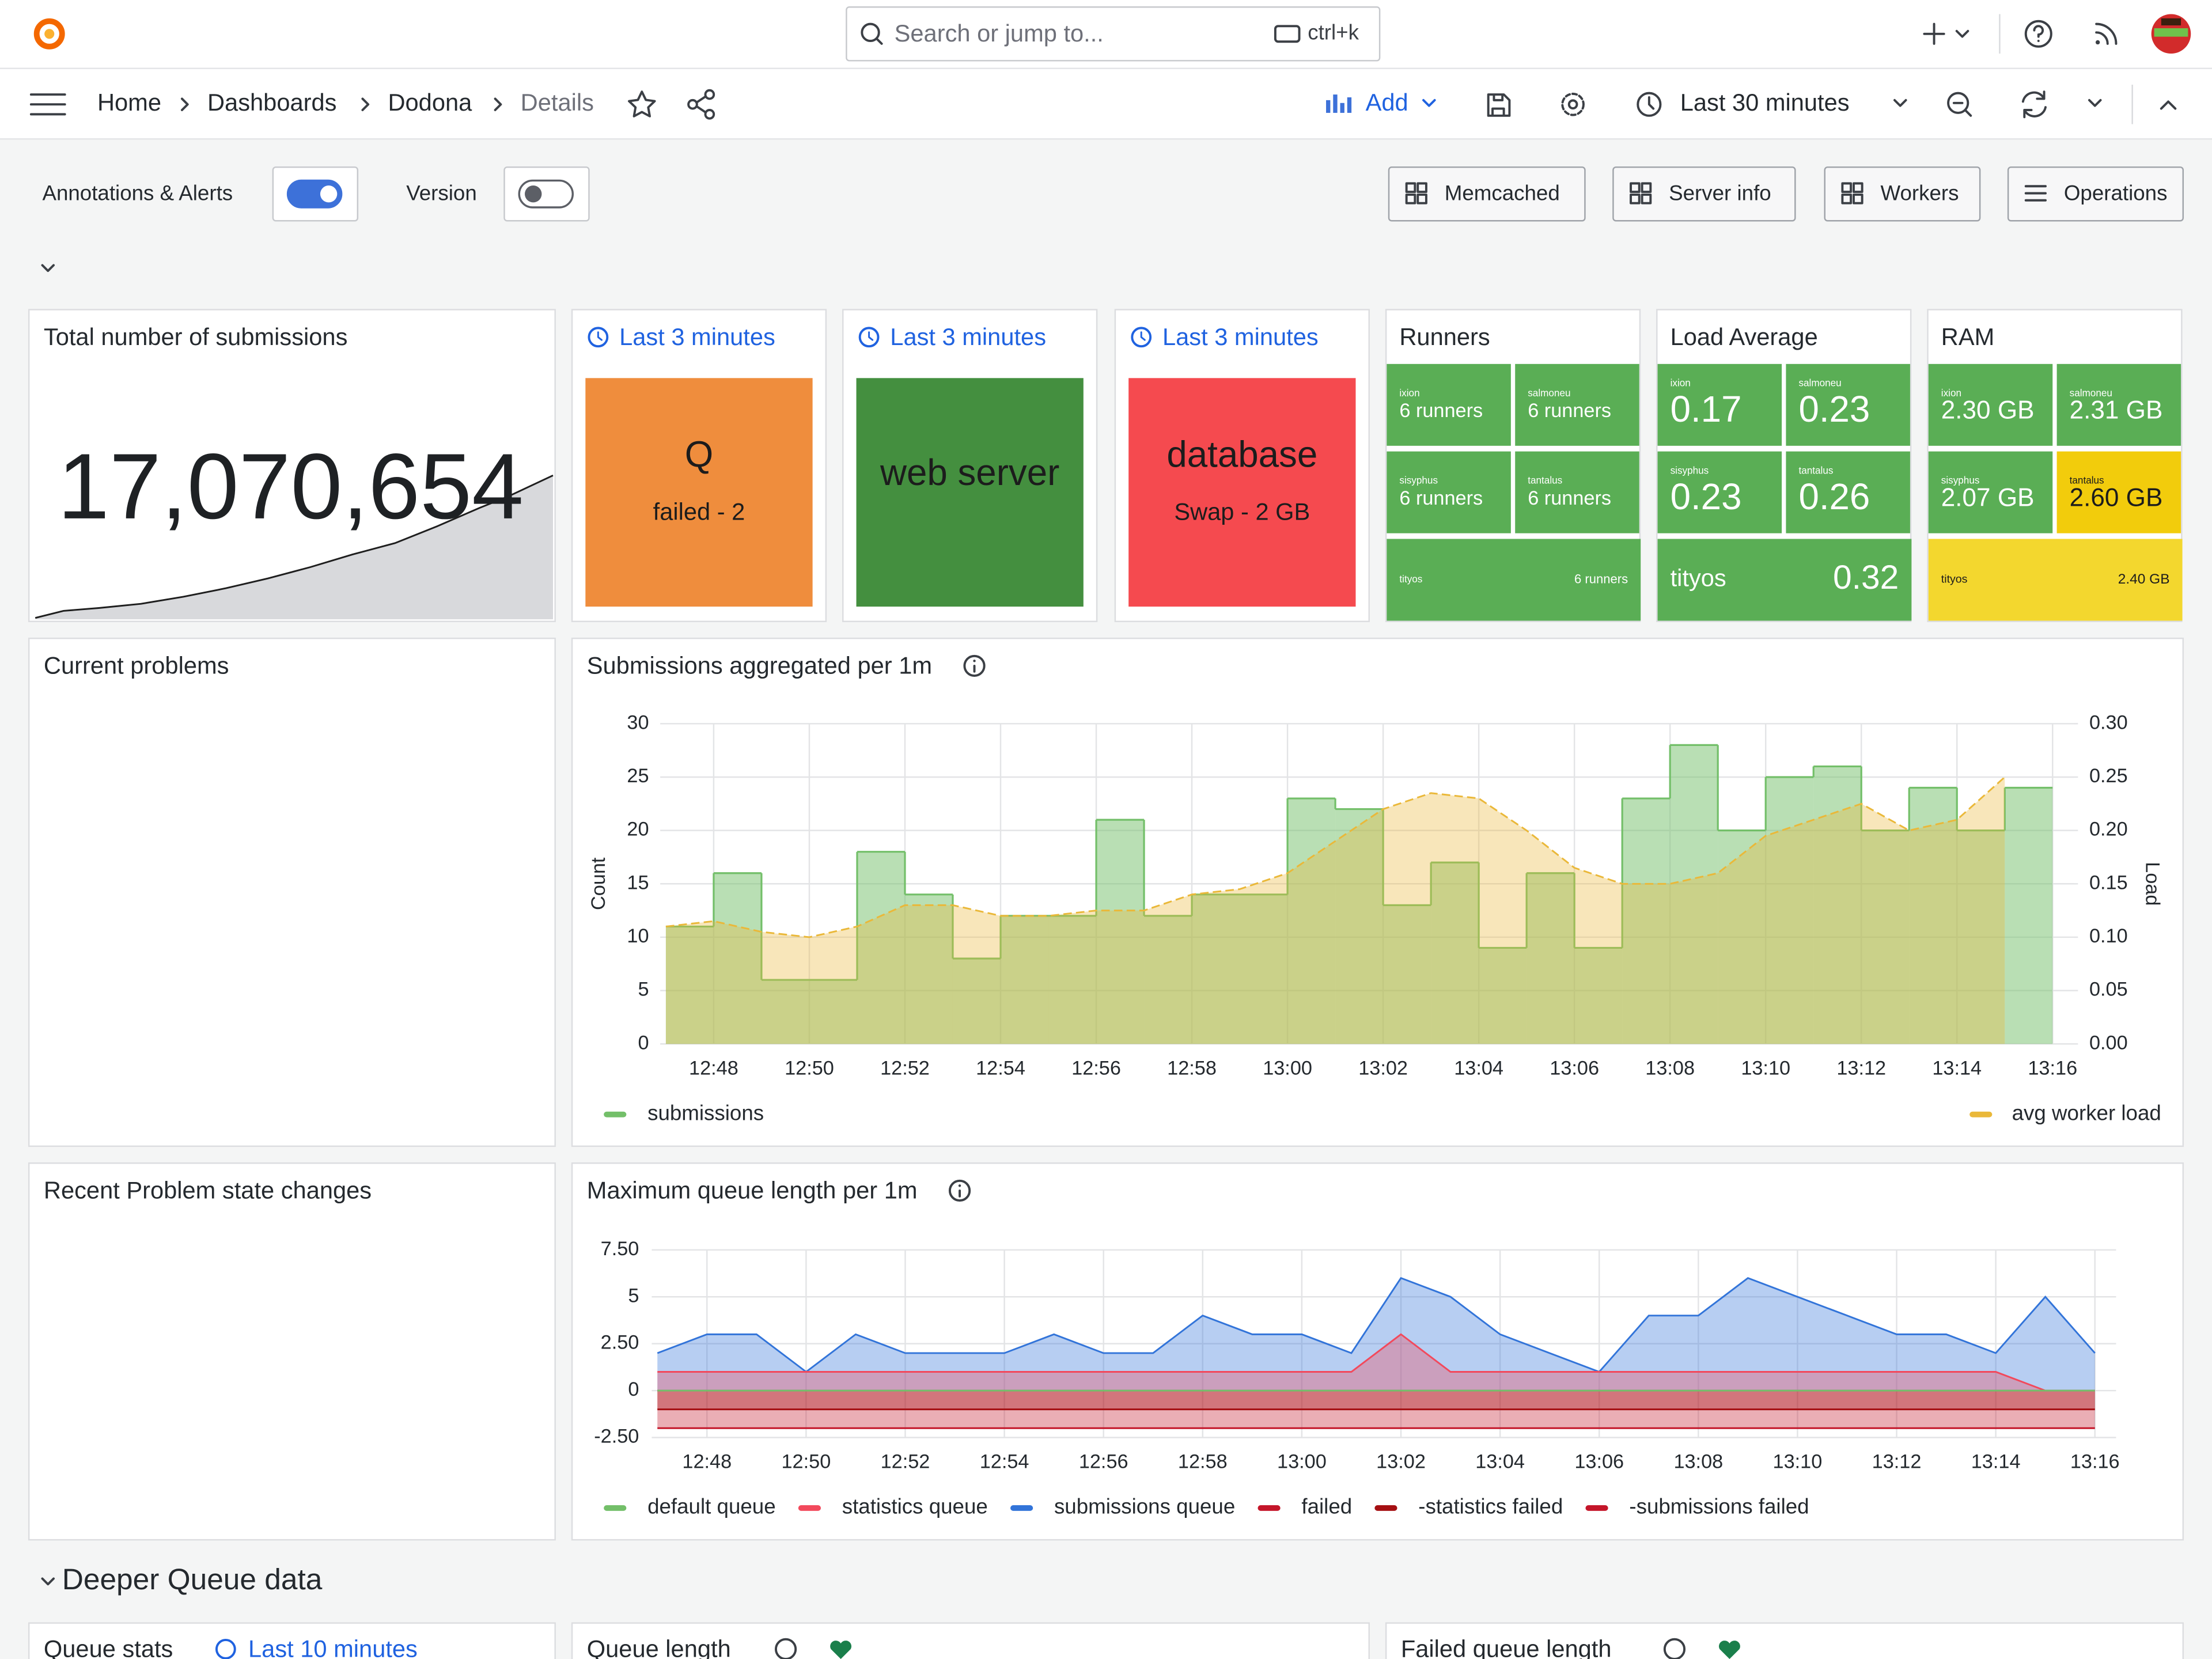 This screenshot has height=1659, width=2212. Describe the element at coordinates (1946, 33) in the screenshot. I see `new-menu` at that location.